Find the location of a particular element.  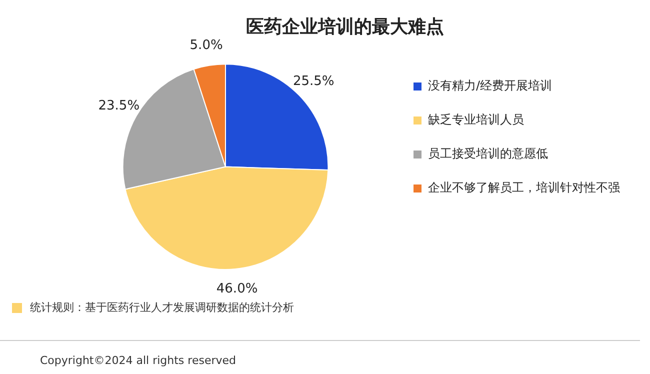

chart-title: 医药企业培训的最大难点 is located at coordinates (345, 27).